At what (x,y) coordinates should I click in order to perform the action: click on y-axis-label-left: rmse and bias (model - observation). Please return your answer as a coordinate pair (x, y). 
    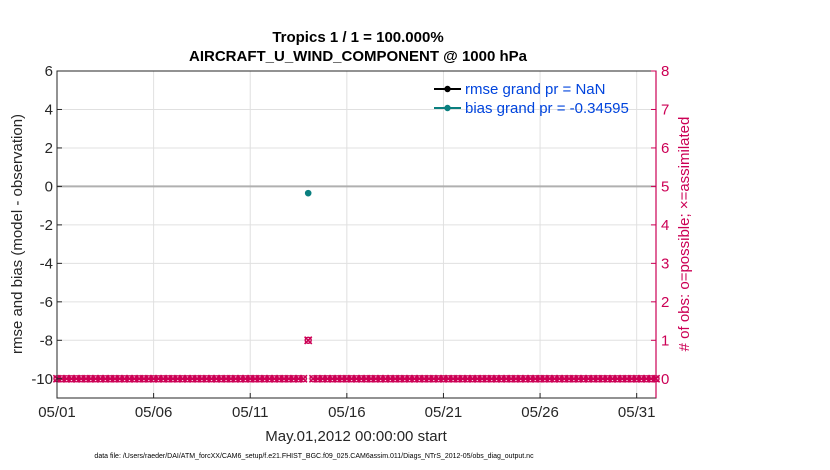
    Looking at the image, I should click on (17, 234).